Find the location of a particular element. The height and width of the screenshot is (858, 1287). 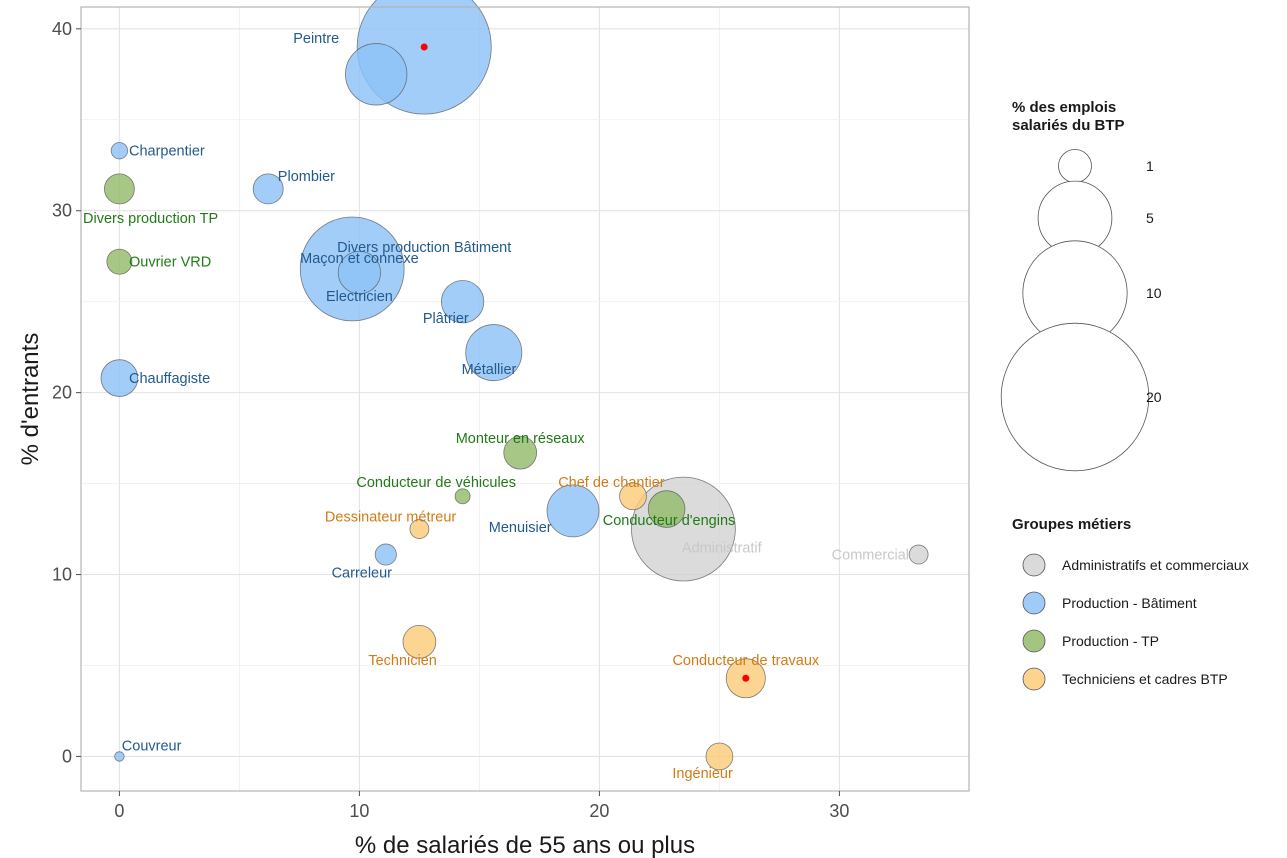

group-legend-label: Production - Bâtiment is located at coordinates (1129, 603).